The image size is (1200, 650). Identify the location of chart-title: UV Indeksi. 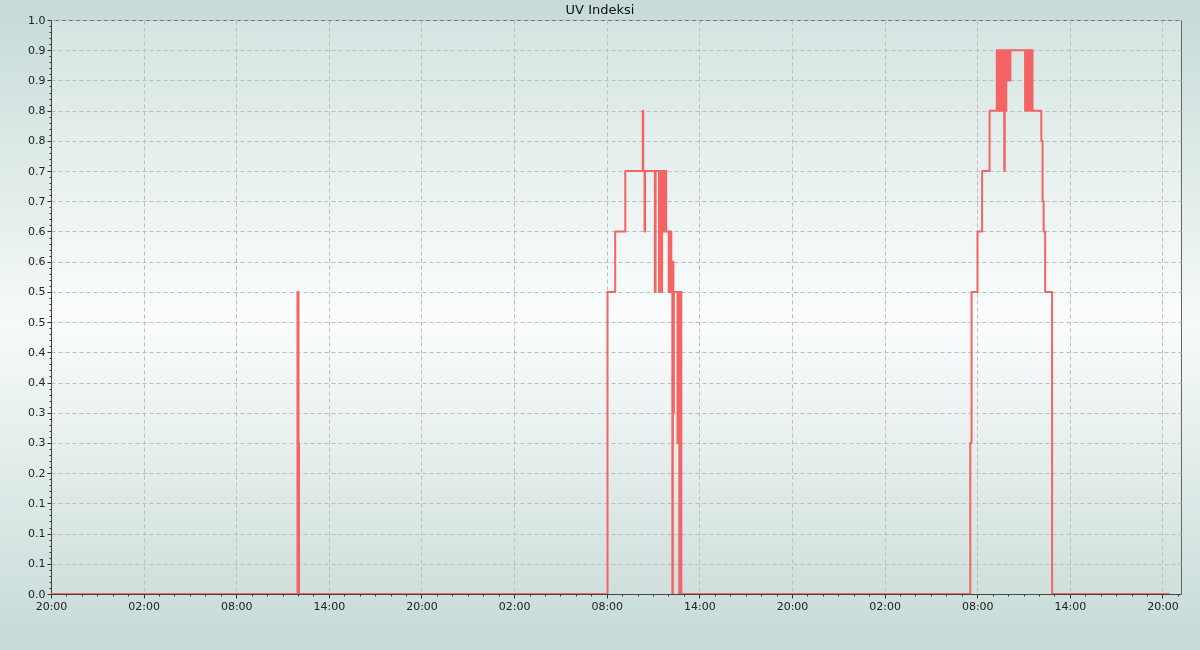
(600, 9).